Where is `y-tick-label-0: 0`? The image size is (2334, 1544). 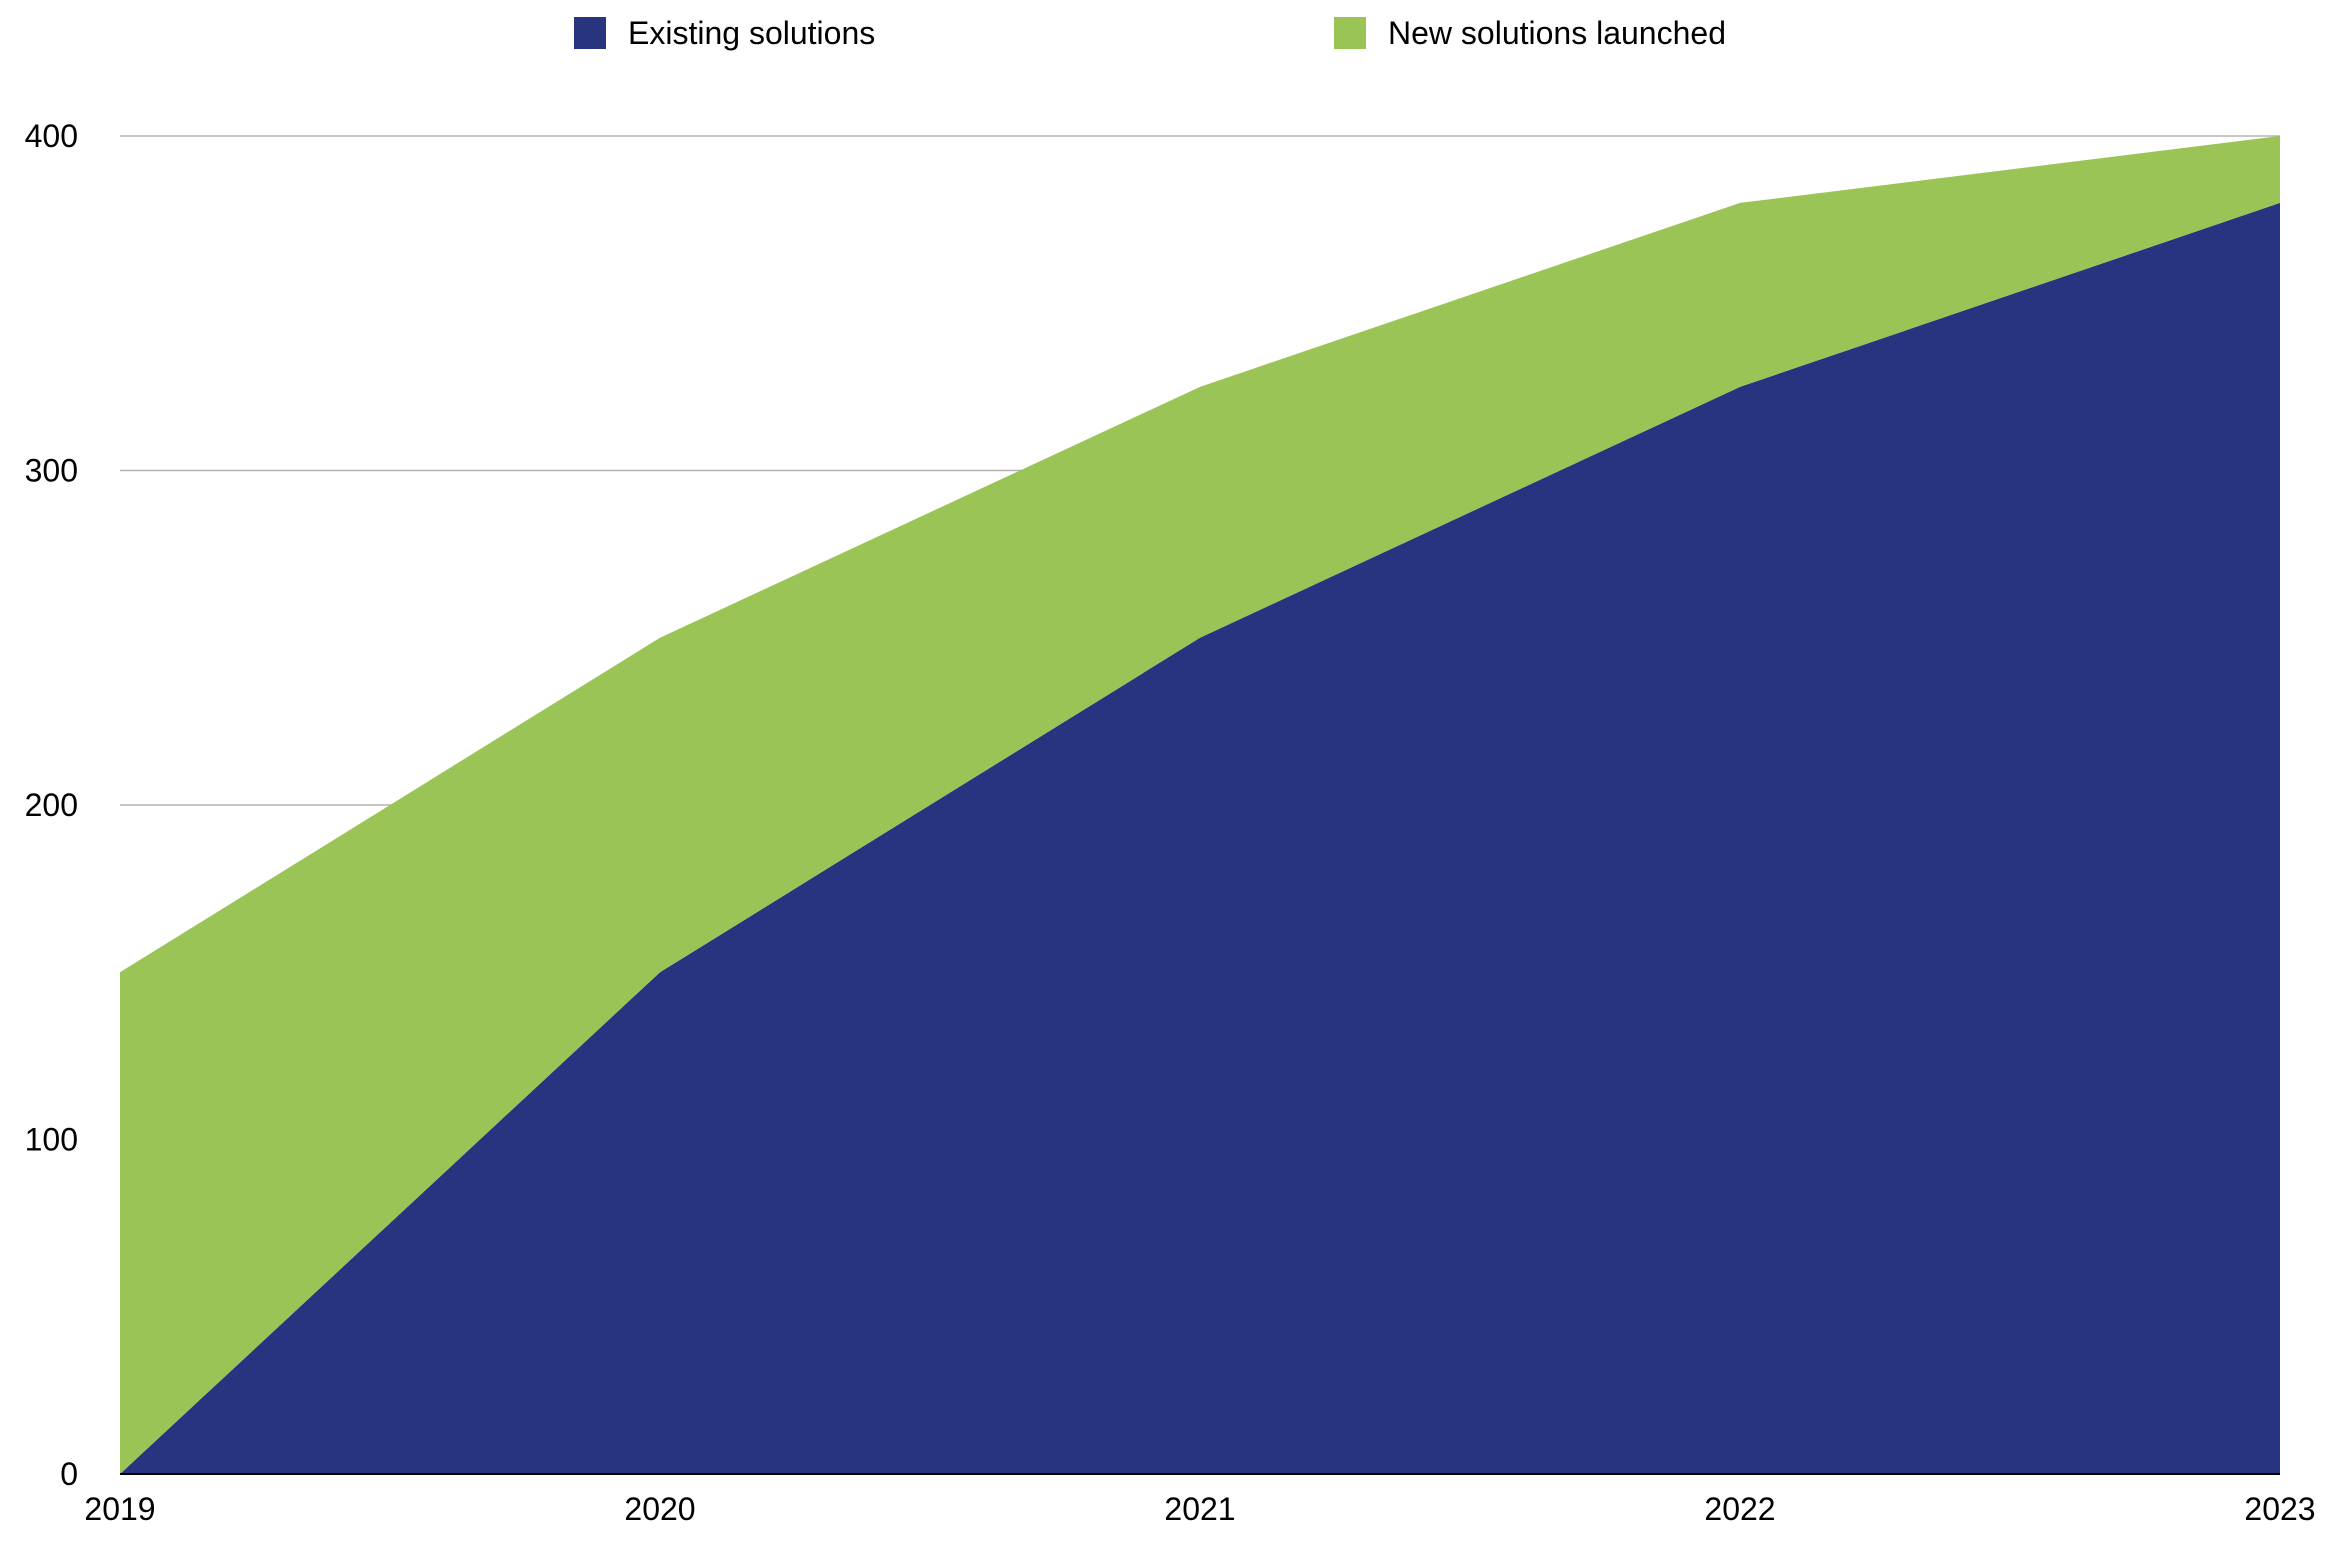
y-tick-label-0: 0 is located at coordinates (69, 1474).